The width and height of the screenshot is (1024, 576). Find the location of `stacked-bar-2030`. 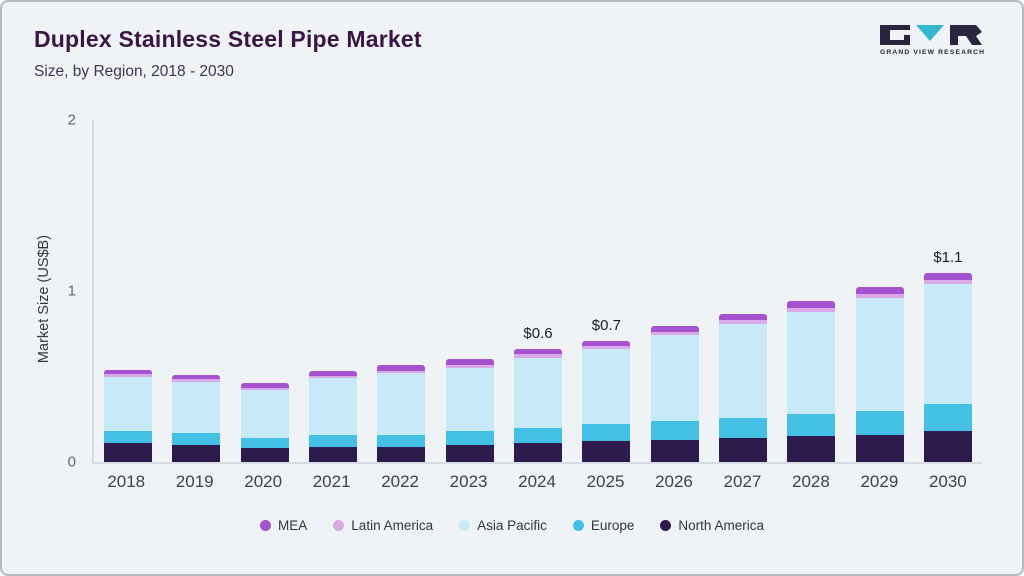

stacked-bar-2030 is located at coordinates (947, 367).